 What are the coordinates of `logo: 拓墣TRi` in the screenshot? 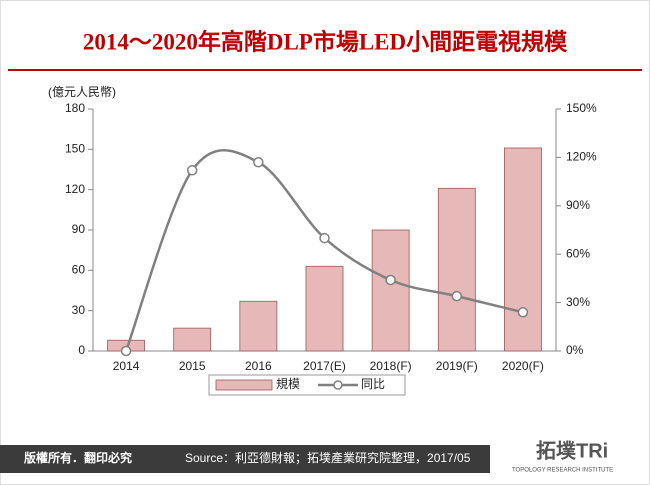 It's located at (572, 450).